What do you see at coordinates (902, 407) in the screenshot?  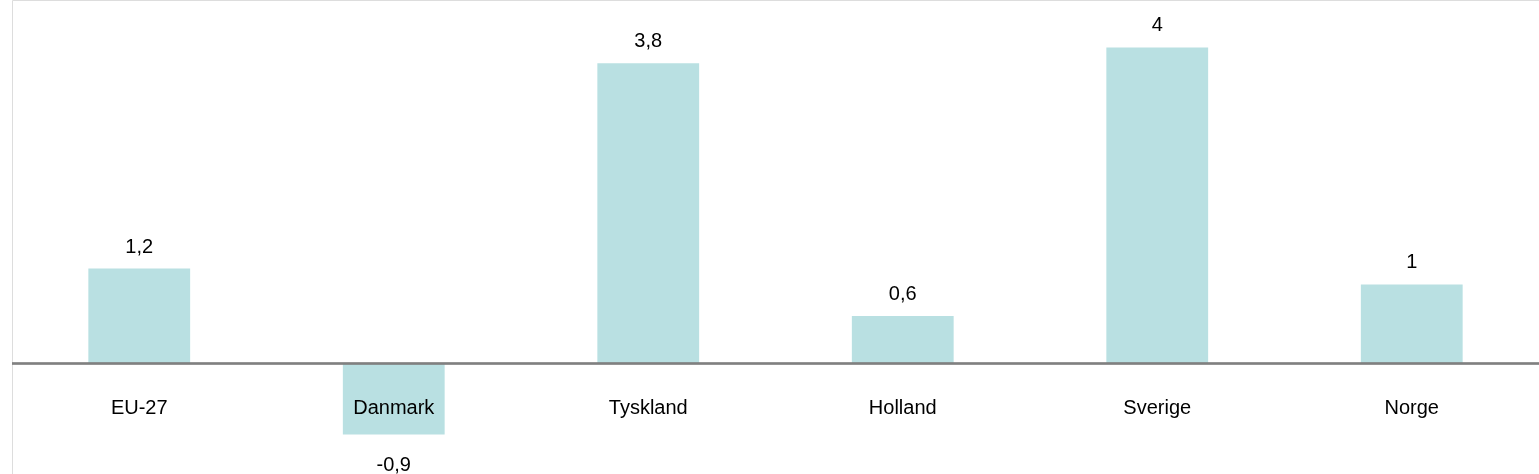 I see `x-tick-label: Holland` at bounding box center [902, 407].